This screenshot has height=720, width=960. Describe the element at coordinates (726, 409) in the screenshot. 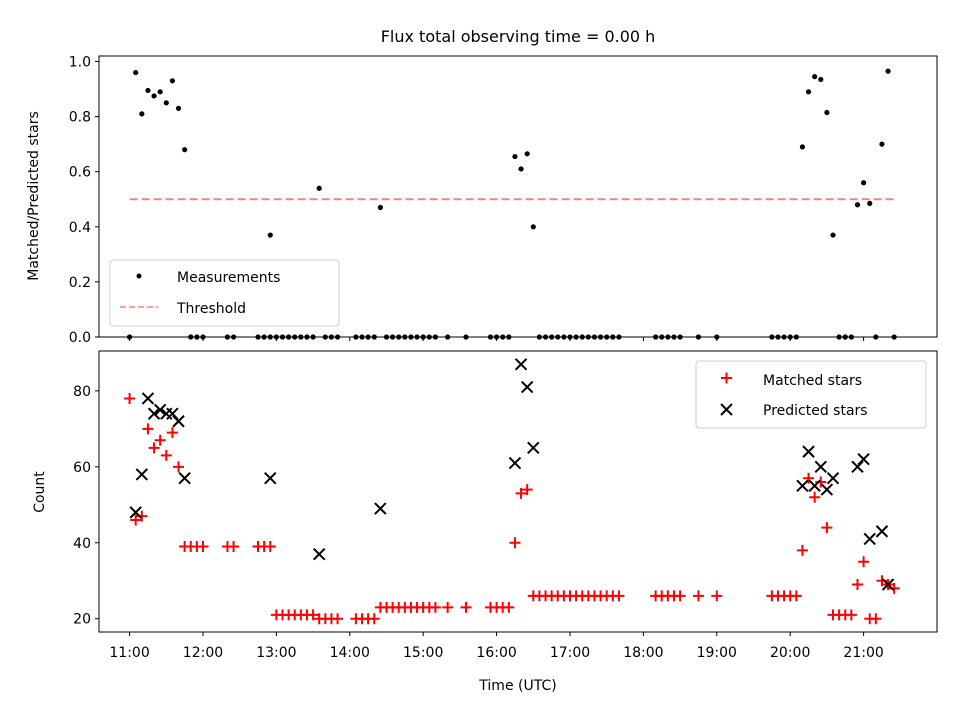

I see `legend-predicted-marker` at that location.